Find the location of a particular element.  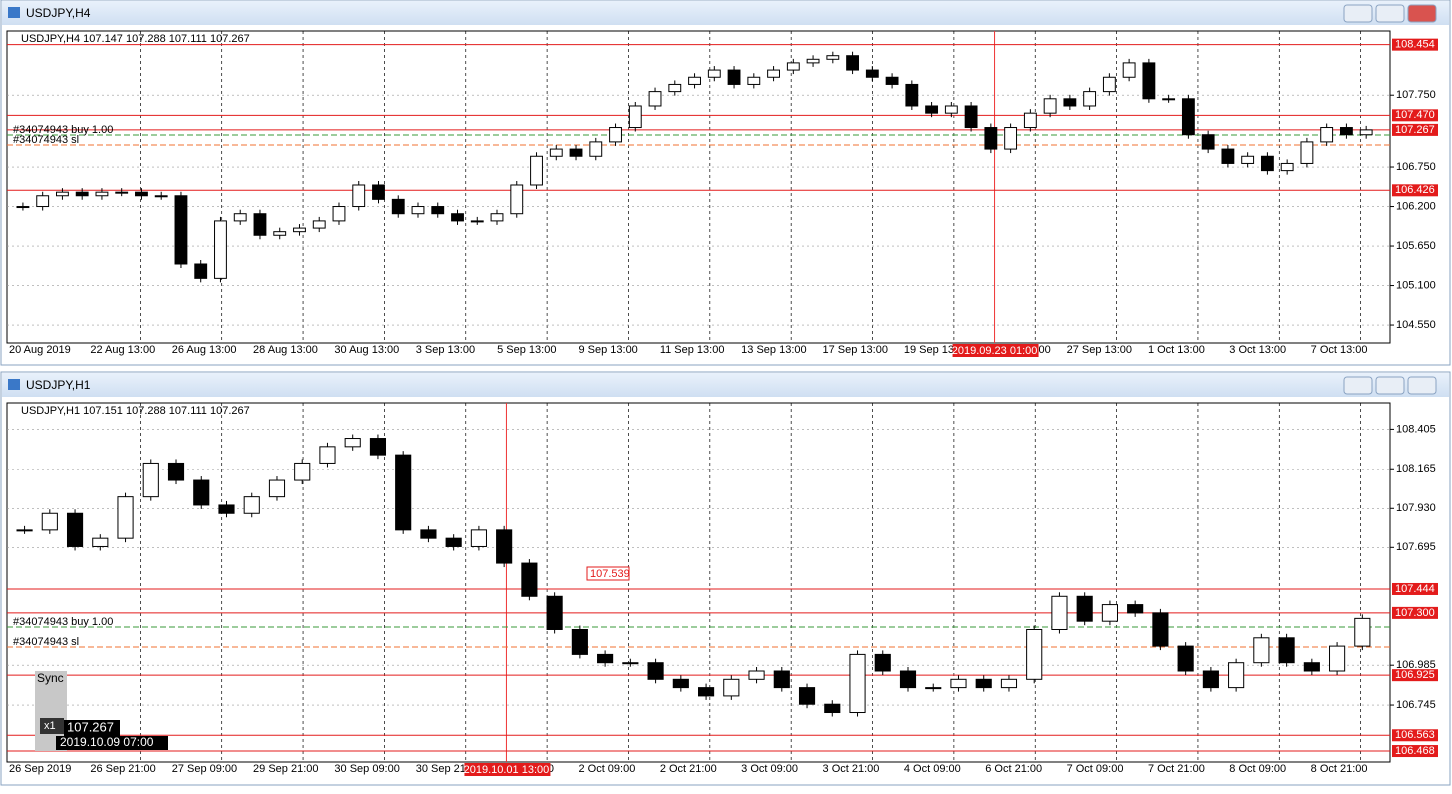

x-tick-label: 5 Sep 13:00 is located at coordinates (526, 350).